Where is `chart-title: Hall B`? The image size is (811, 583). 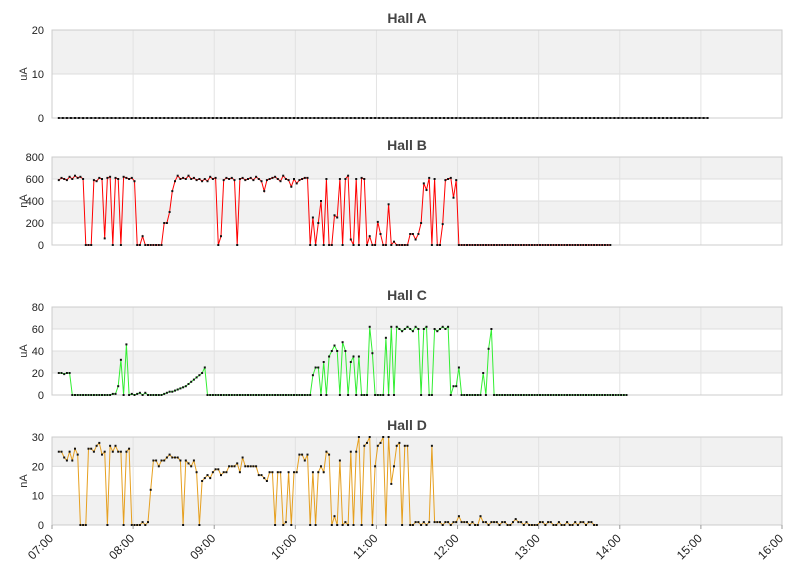 chart-title: Hall B is located at coordinates (407, 145).